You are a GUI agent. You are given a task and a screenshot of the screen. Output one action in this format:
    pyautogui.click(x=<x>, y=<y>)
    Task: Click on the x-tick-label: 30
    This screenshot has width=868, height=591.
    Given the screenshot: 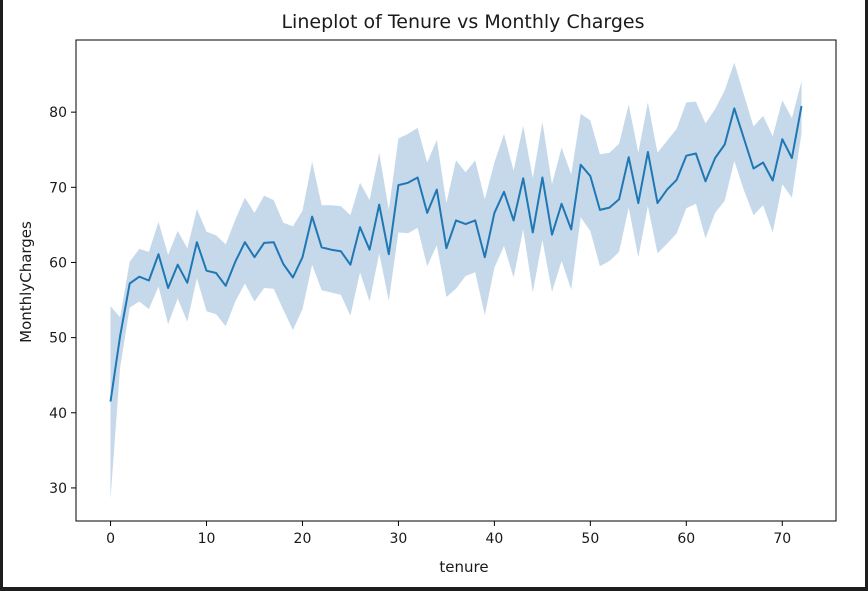 What is the action you would take?
    pyautogui.click(x=399, y=539)
    